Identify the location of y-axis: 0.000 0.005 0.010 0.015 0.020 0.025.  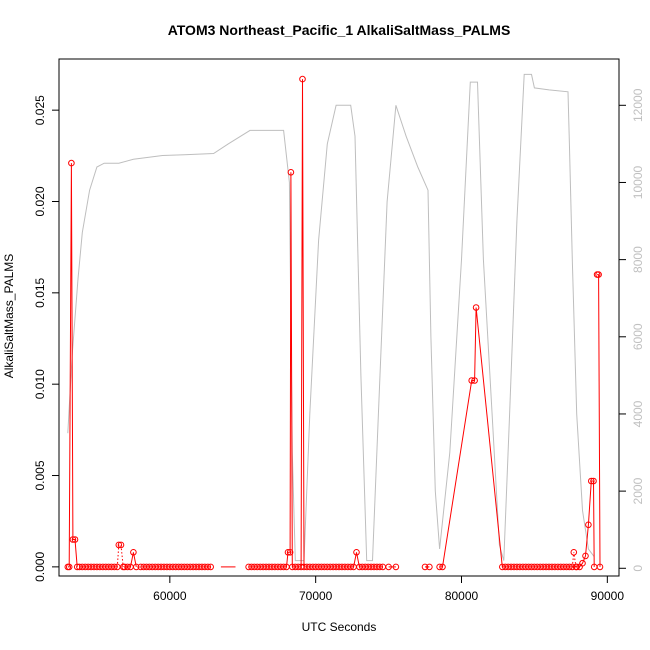
(46, 338).